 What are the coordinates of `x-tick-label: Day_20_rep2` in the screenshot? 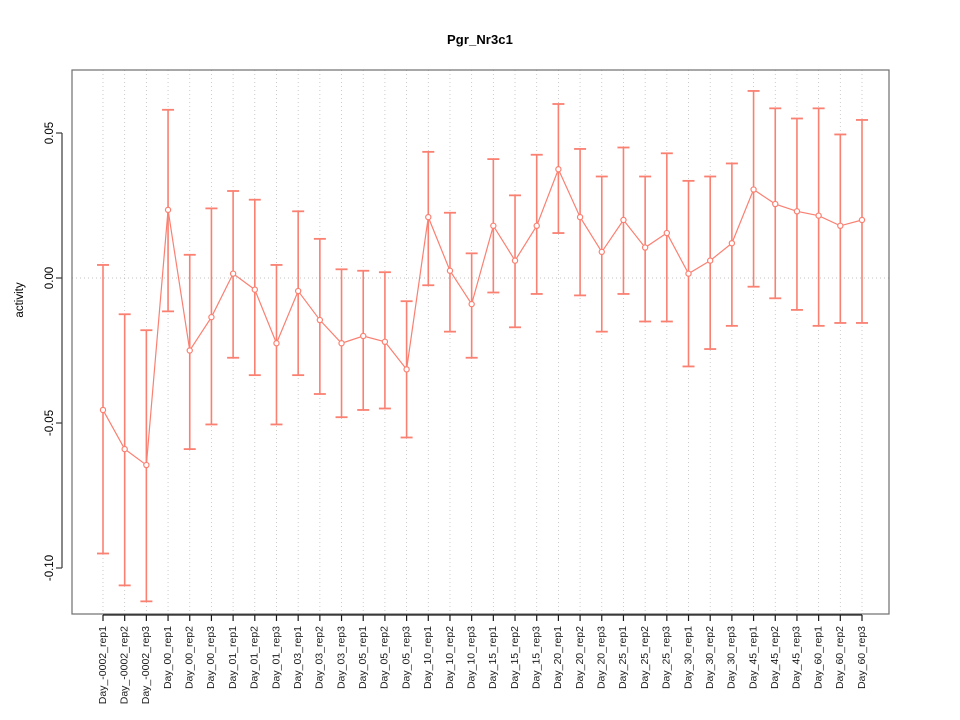 It's located at (580, 657).